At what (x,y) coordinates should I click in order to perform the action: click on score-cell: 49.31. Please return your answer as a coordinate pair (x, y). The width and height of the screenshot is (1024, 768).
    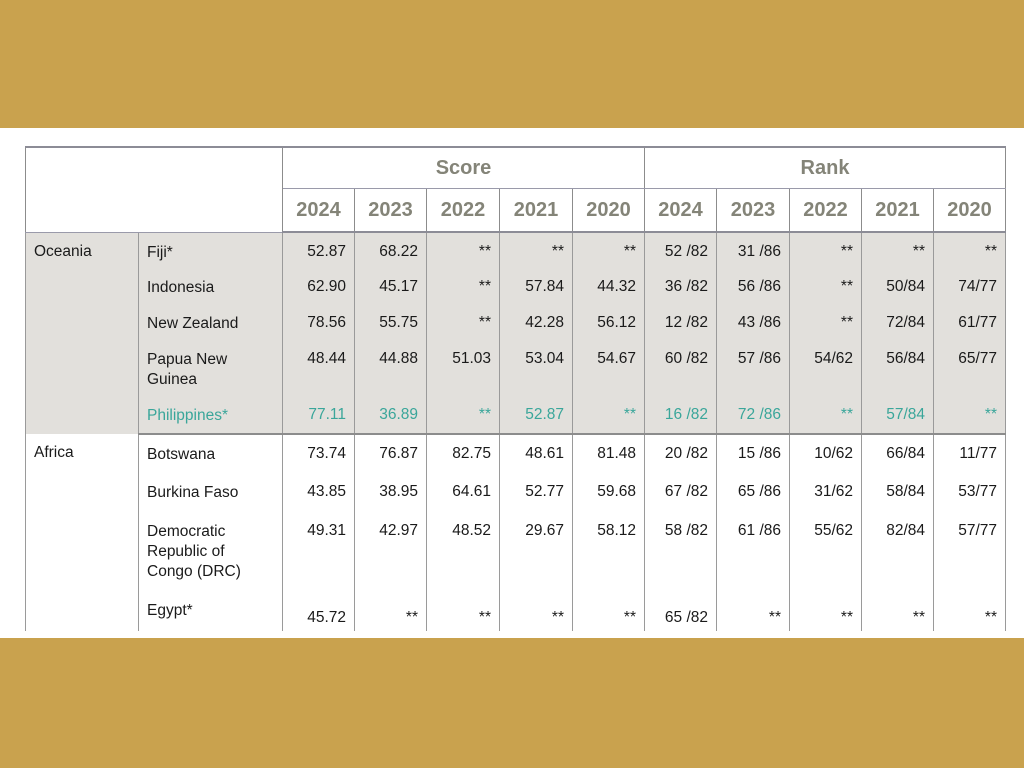
    Looking at the image, I should click on (318, 551).